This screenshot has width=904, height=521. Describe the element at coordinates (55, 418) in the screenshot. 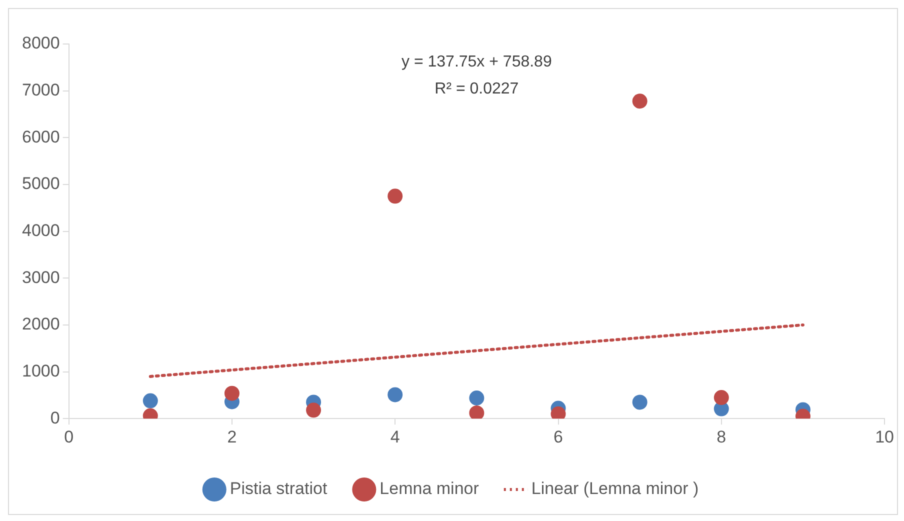

I see `y-tick-label: 0` at that location.